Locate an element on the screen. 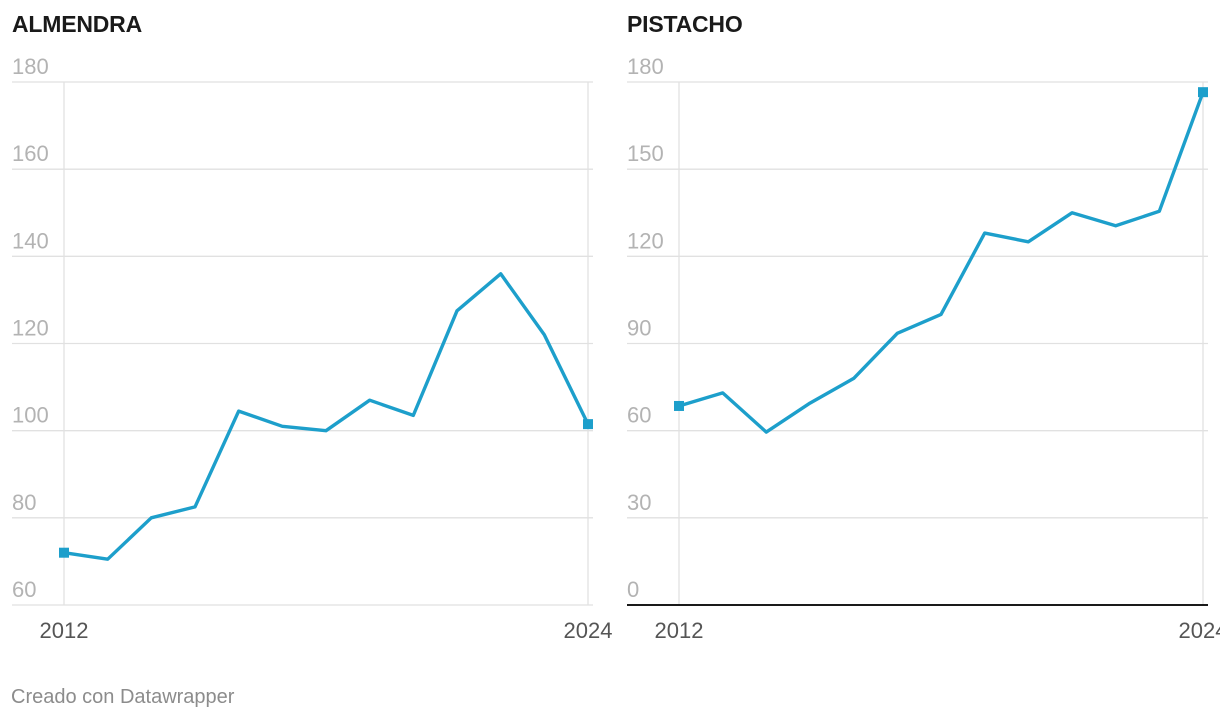  y-tick-label: 160 is located at coordinates (30, 153).